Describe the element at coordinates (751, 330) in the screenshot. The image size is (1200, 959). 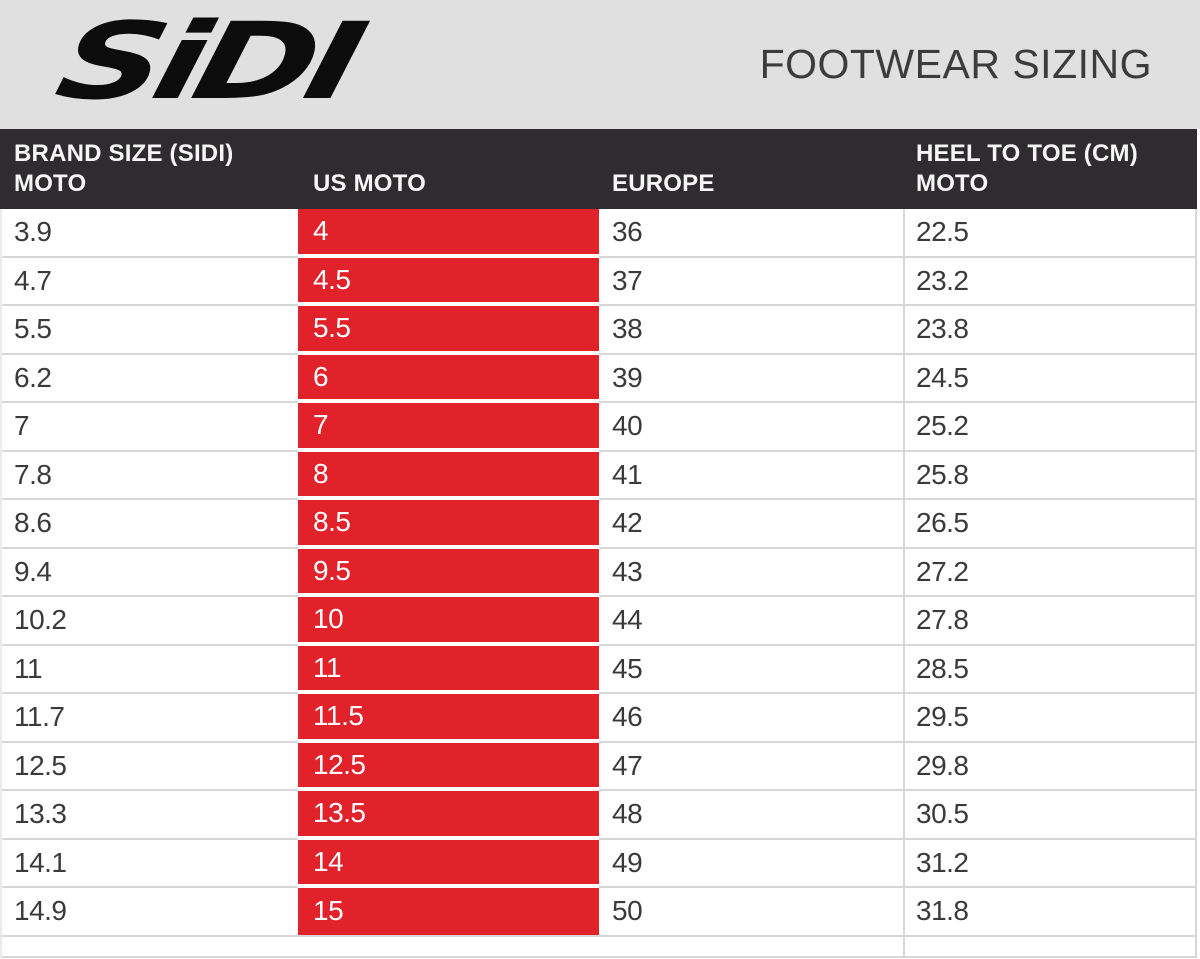
I see `cell-europe: 38` at that location.